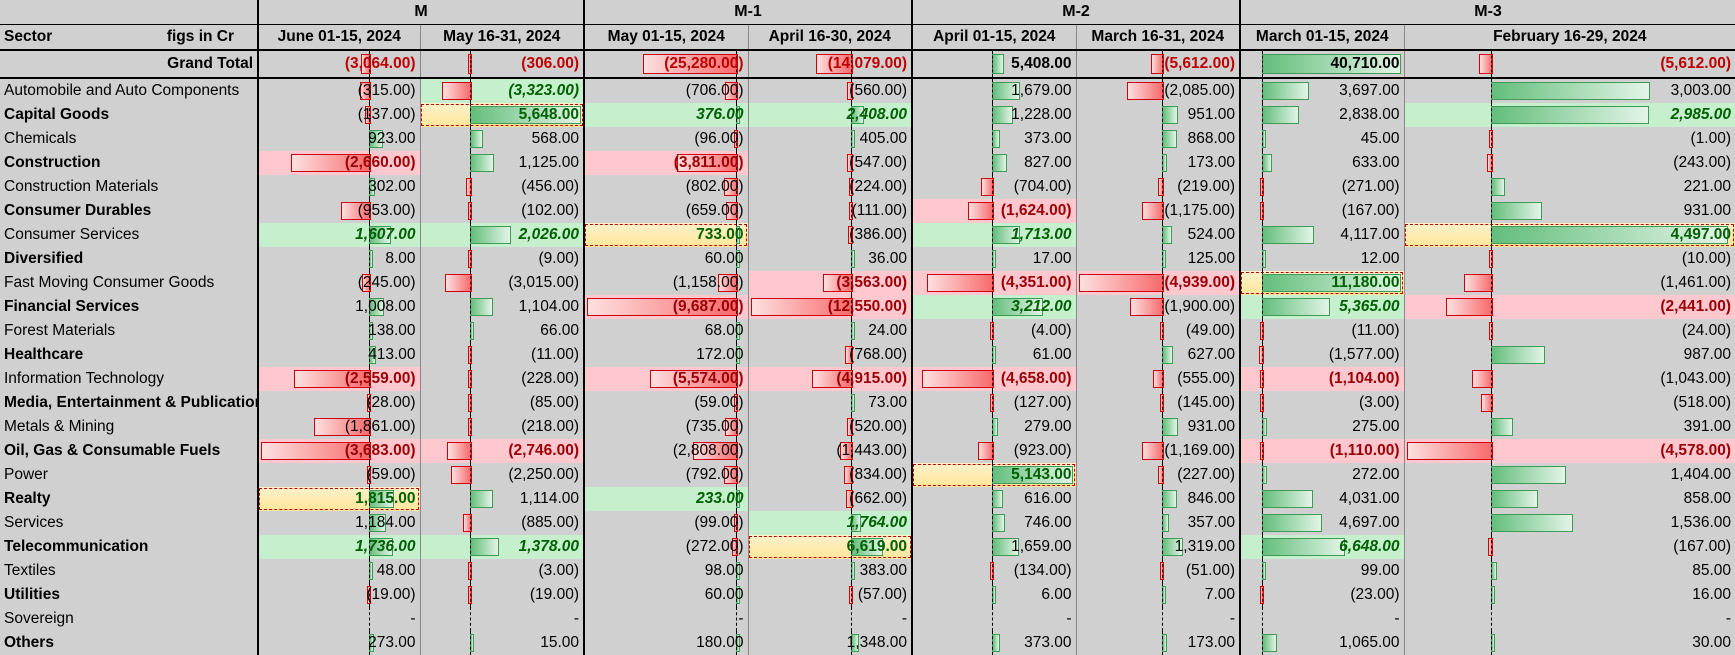  I want to click on cell-value: 68.00, so click(724, 330).